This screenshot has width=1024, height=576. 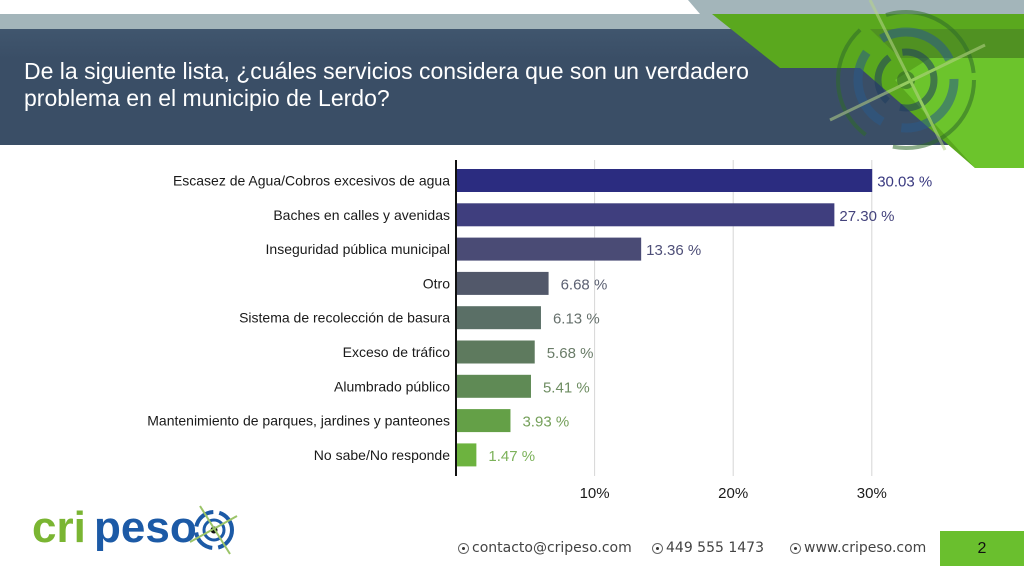 I want to click on value-label: 27.30 %, so click(x=866, y=216).